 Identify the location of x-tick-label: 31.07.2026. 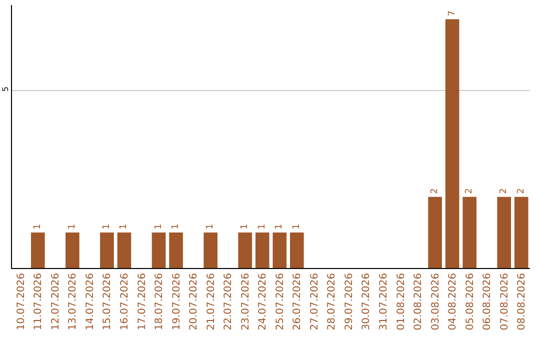
(384, 301).